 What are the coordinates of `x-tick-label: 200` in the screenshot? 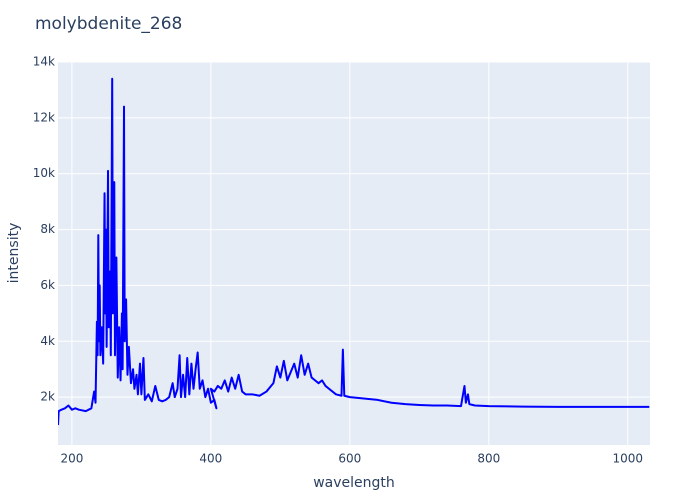 It's located at (71, 459).